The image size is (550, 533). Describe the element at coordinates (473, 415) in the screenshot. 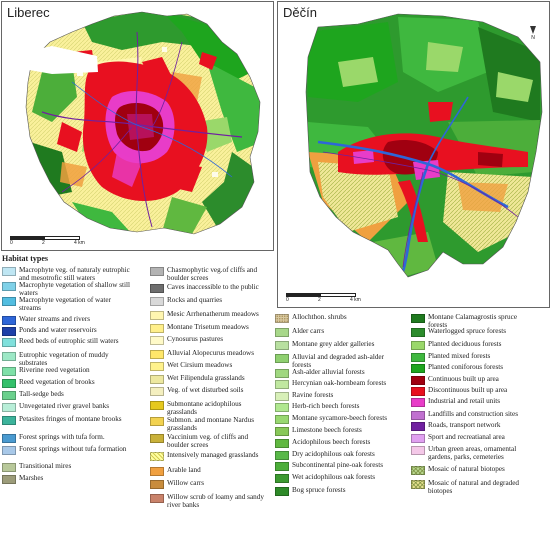

I see `legend-item: Landfills and construction sites` at that location.